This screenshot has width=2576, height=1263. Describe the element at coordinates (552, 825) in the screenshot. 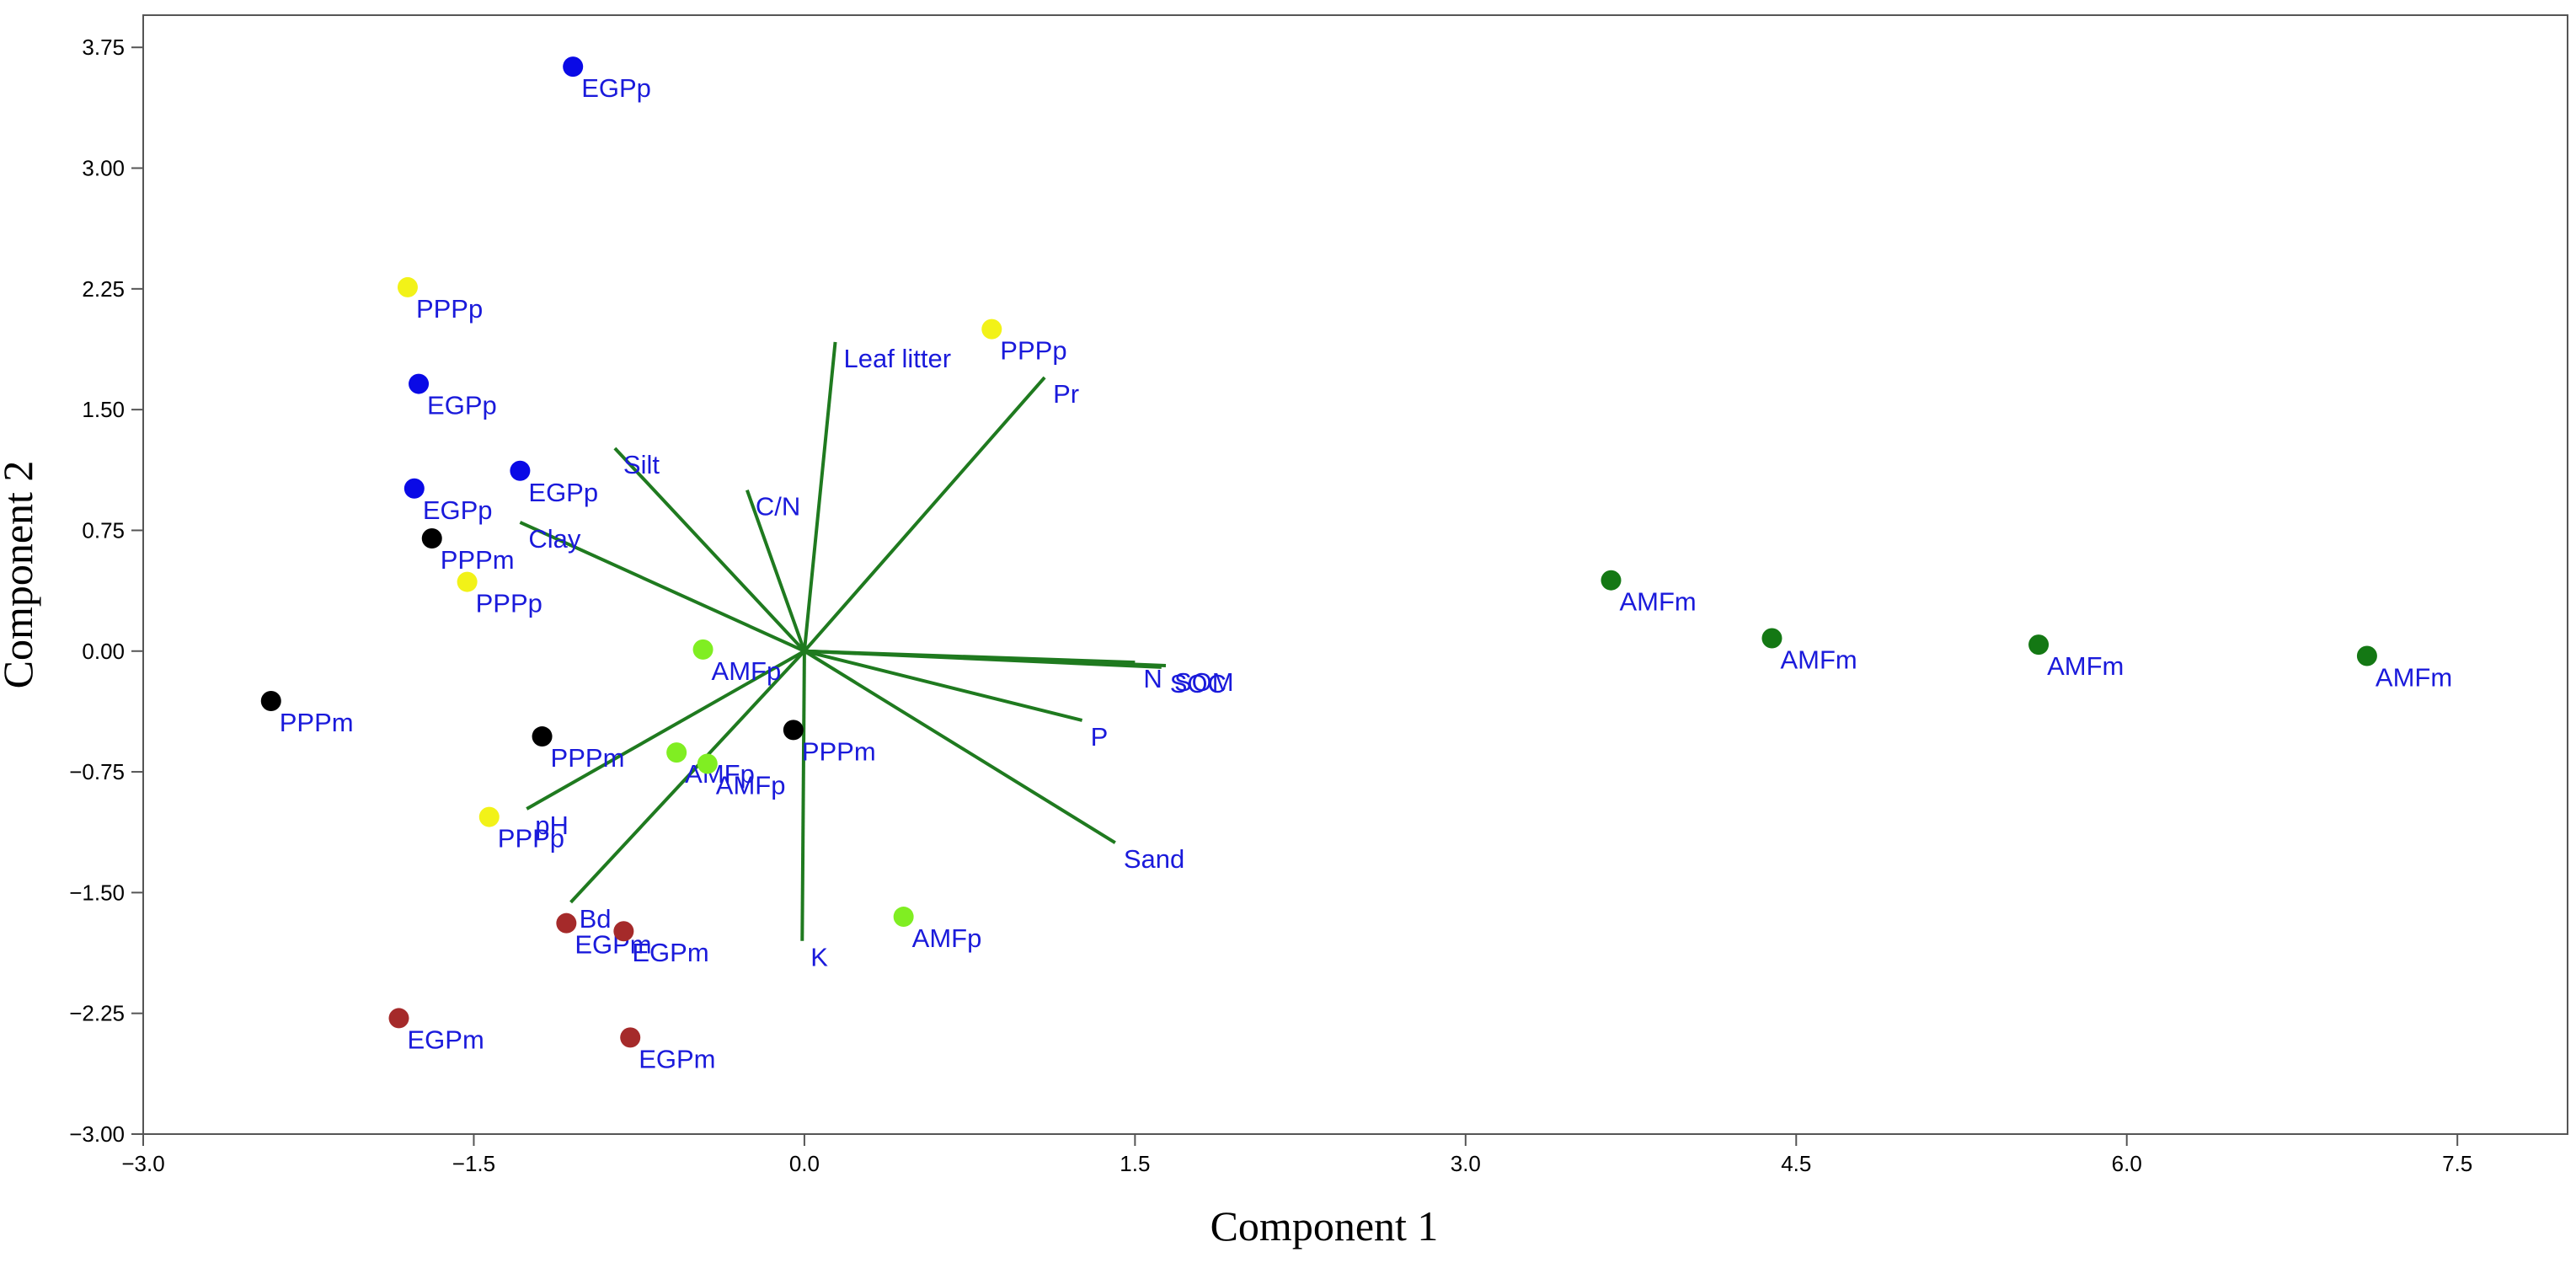

I see `vector-label: pH` at that location.